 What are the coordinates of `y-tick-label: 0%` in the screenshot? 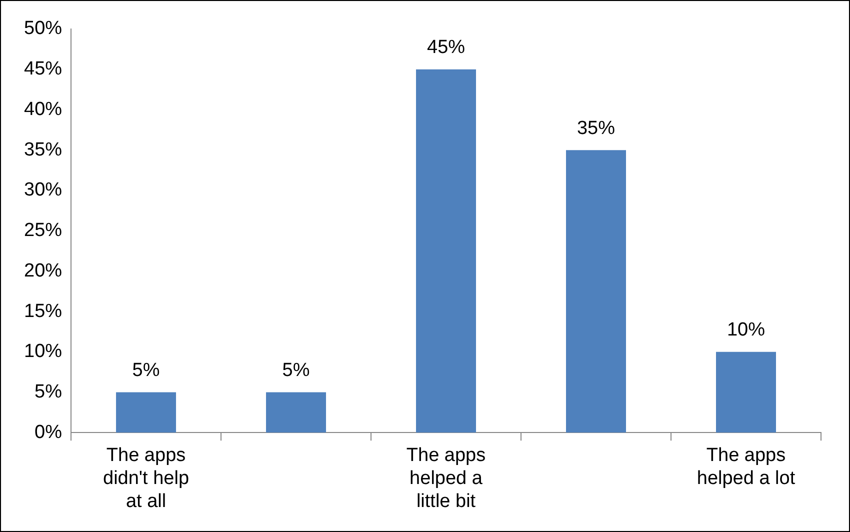 It's located at (48, 432).